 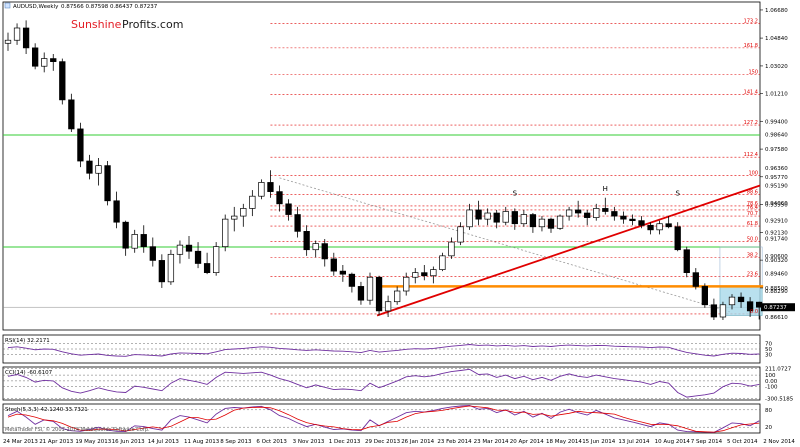 I want to click on rising-red-trendline, so click(x=568, y=250).